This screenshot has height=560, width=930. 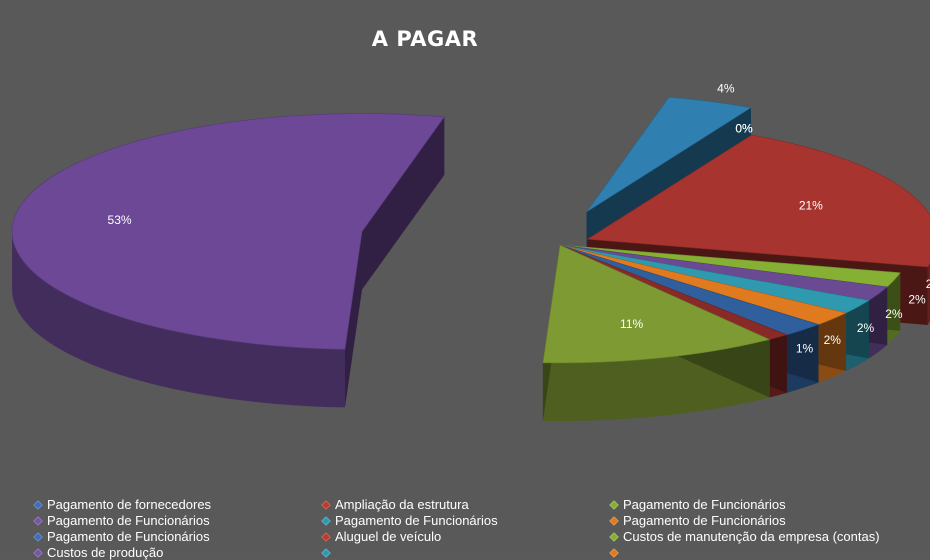 I want to click on legend-item: Ampliação da estrutura, so click(x=465, y=504).